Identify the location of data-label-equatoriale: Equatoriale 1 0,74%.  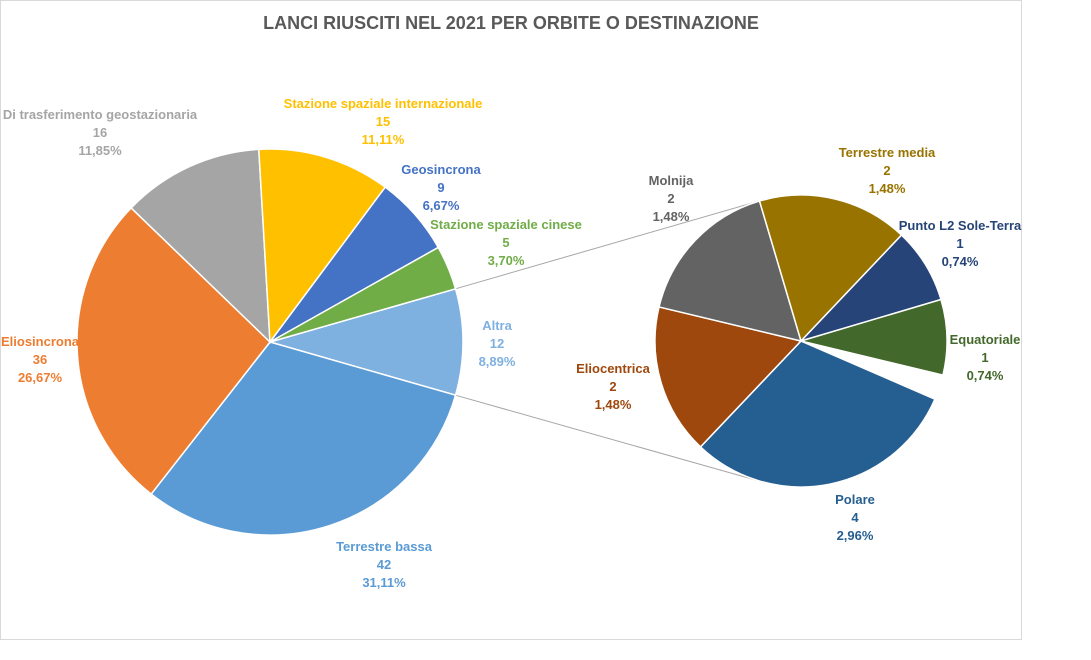
(985, 357).